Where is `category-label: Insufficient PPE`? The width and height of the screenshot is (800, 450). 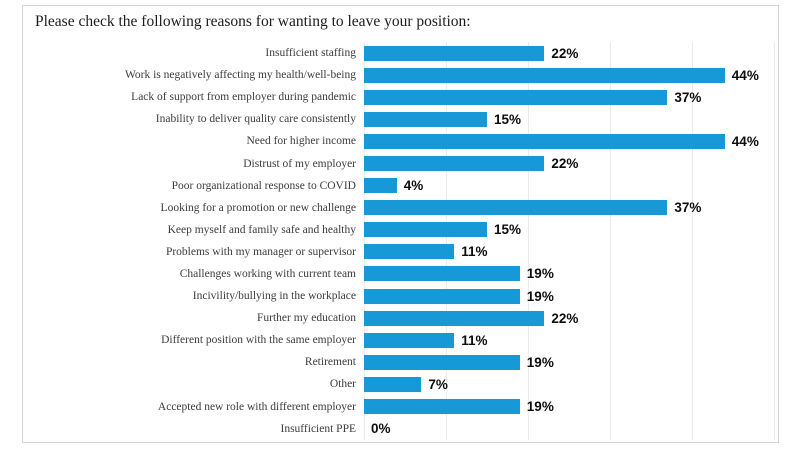
category-label: Insufficient PPE is located at coordinates (318, 428).